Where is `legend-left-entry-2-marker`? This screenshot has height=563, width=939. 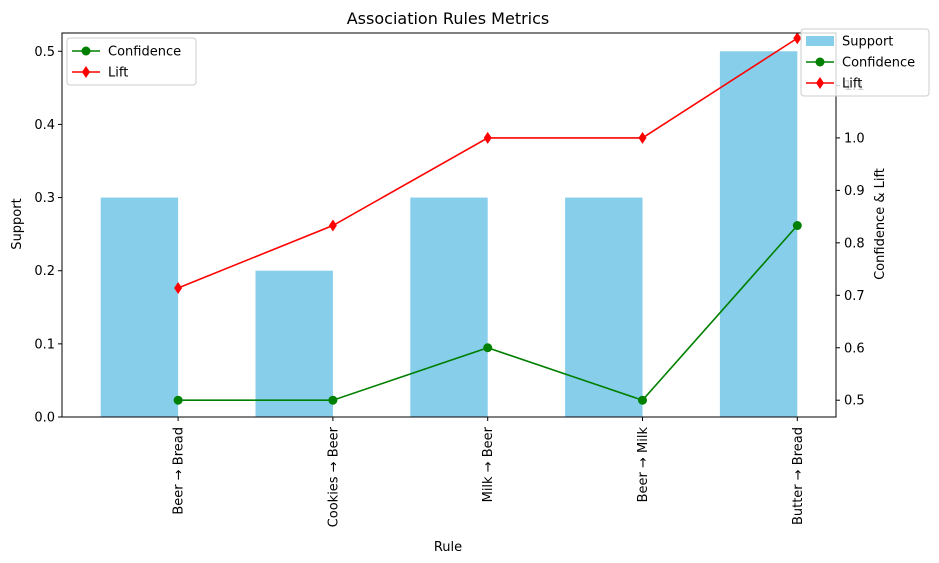
legend-left-entry-2-marker is located at coordinates (86, 72).